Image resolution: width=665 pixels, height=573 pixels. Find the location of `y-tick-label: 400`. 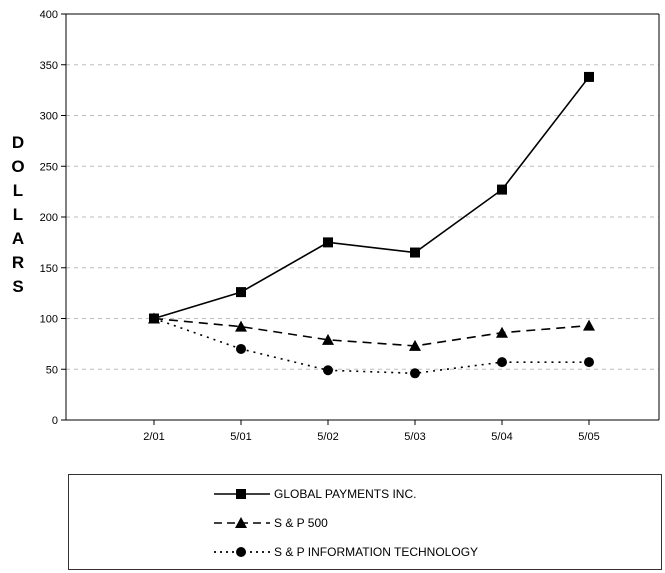

y-tick-label: 400 is located at coordinates (49, 15).